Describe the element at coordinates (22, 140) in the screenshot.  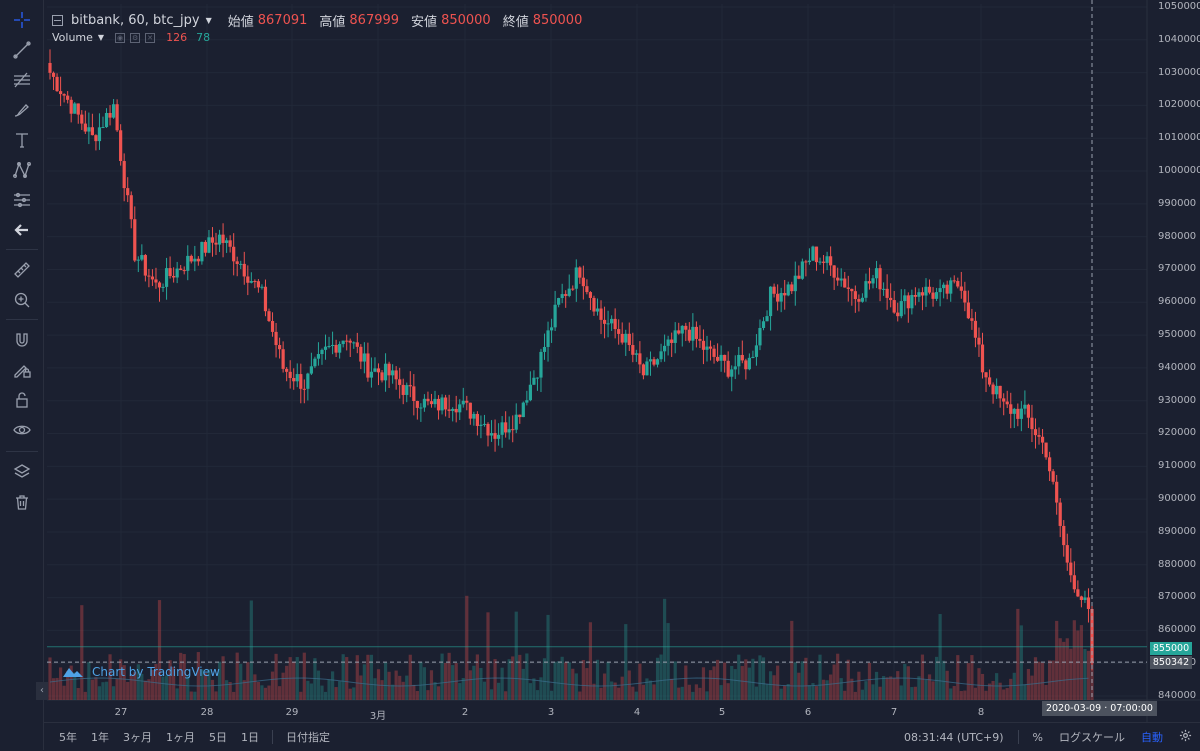
I see `text-icon` at that location.